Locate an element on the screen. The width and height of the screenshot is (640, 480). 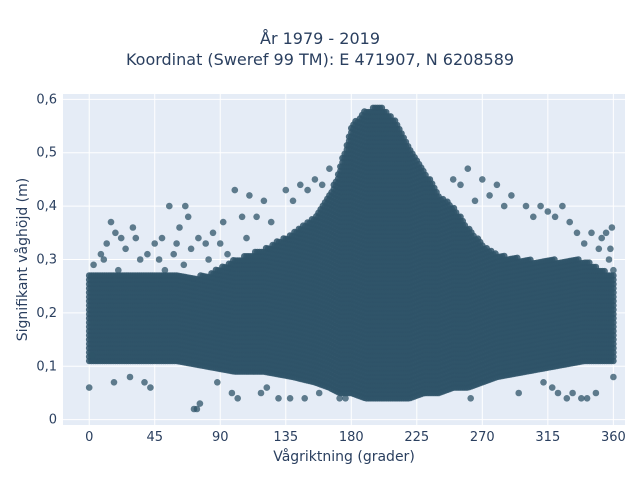
chart-title: År 1979 - 2019 is located at coordinates (320, 38).